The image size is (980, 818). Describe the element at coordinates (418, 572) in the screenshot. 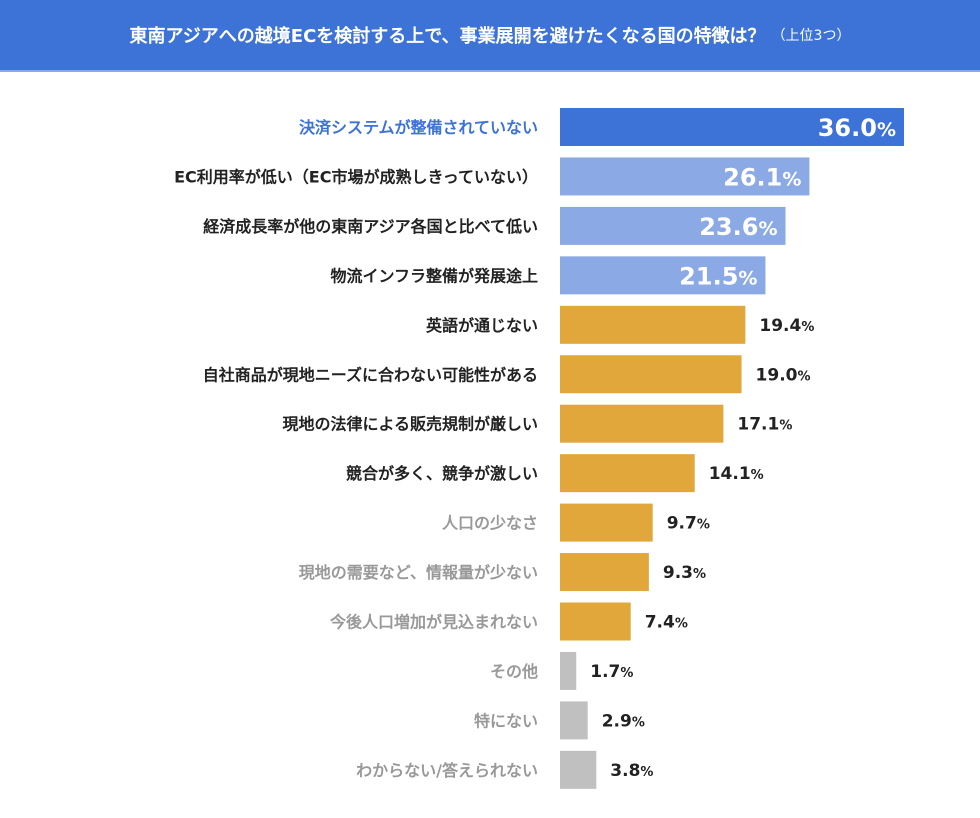

I see `category-label: 現地の需要など、情報量が少ない` at that location.